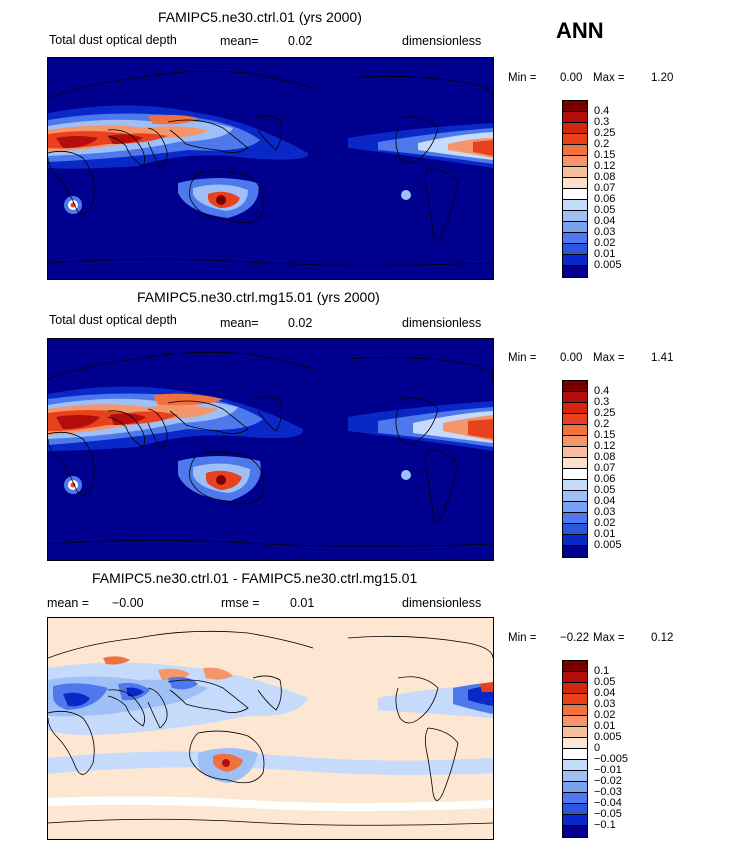 The image size is (733, 850). What do you see at coordinates (609, 638) in the screenshot?
I see `panel3-max-label: Max =` at bounding box center [609, 638].